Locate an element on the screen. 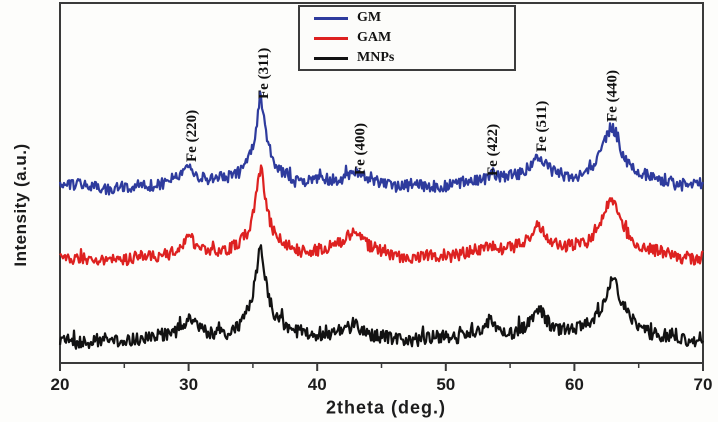  legend-label-gm: GM is located at coordinates (369, 17).